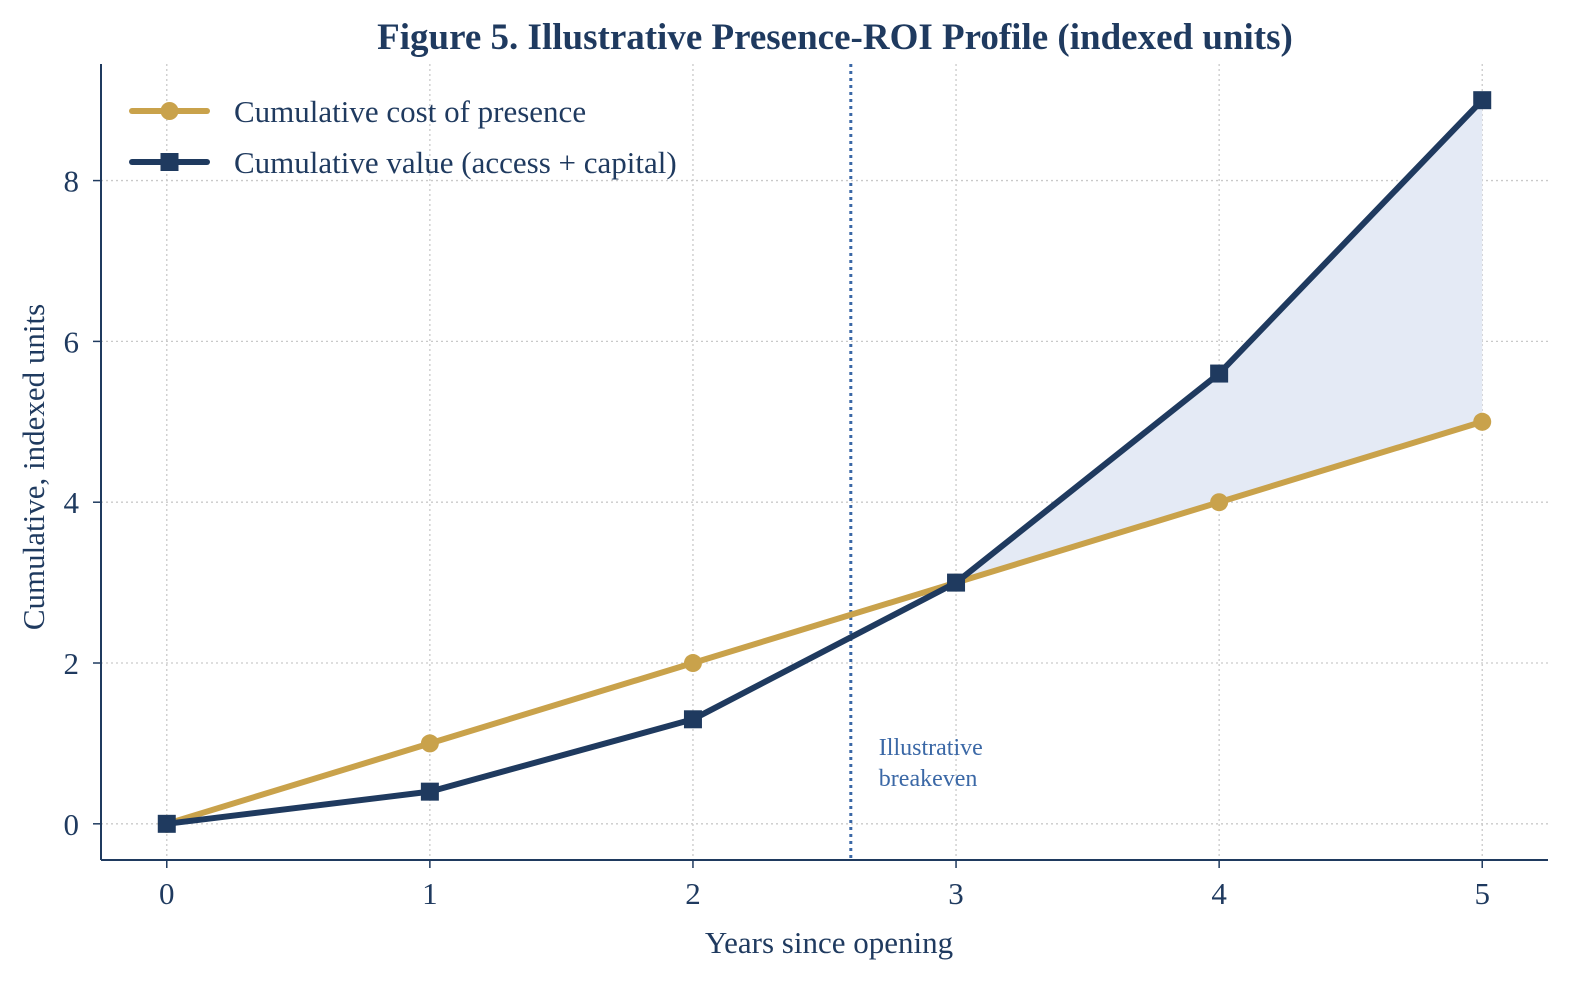 This screenshot has width=1578, height=988. Describe the element at coordinates (72, 341) in the screenshot. I see `y-tick-label: 6` at that location.